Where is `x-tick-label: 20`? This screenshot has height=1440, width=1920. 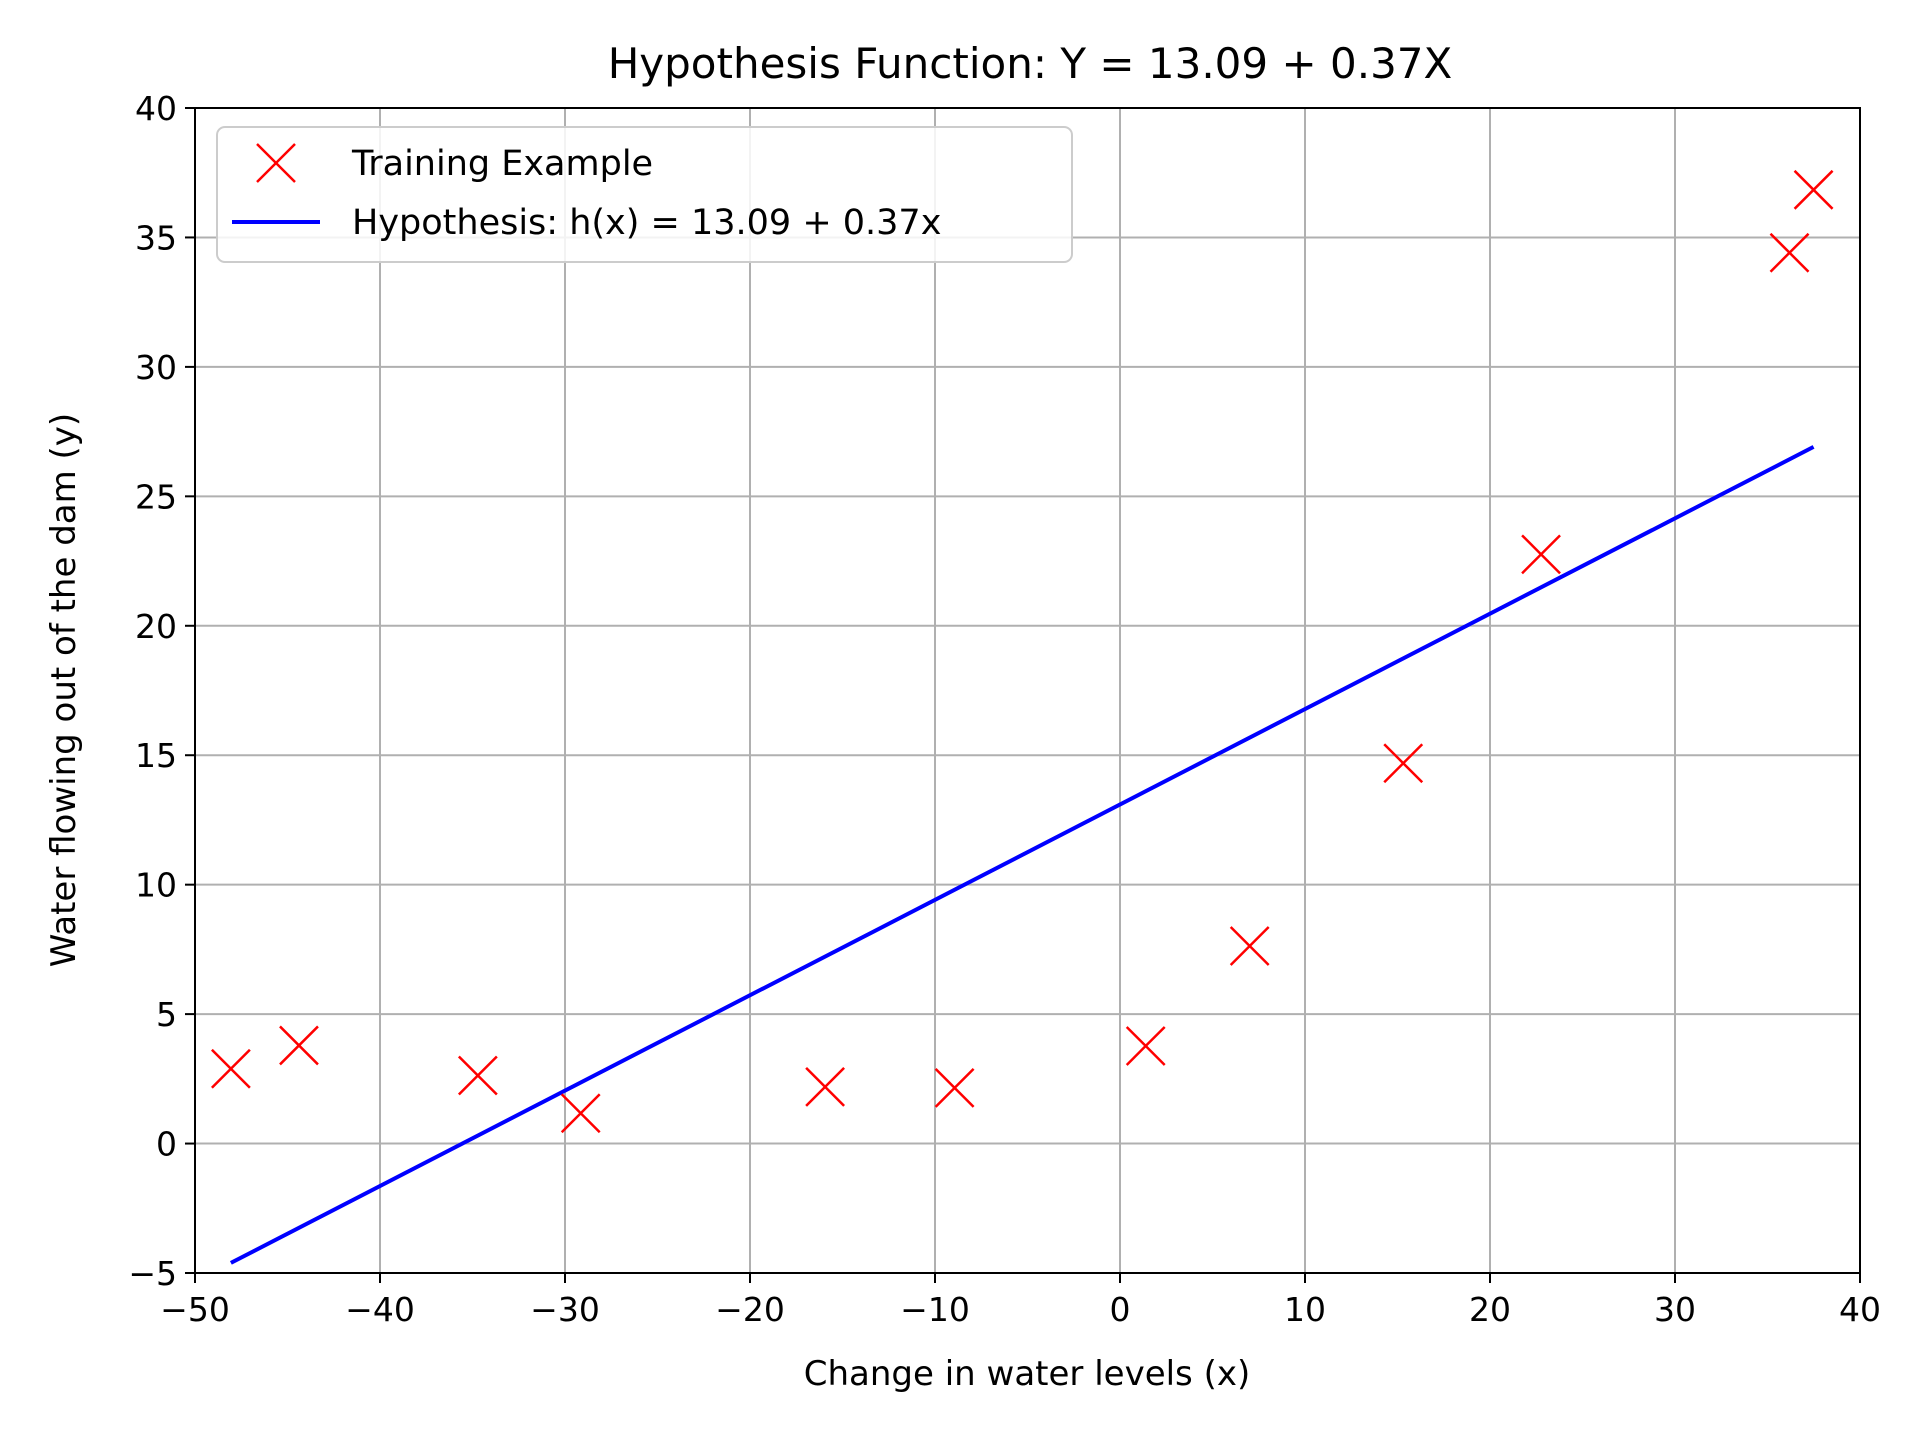
x-tick-label: 20 is located at coordinates (1490, 1309).